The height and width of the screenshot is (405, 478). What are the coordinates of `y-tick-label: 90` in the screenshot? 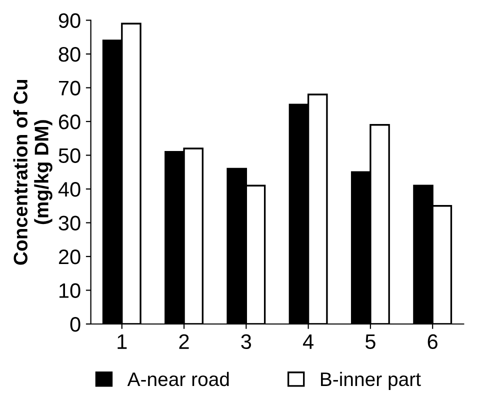 It's located at (69, 20).